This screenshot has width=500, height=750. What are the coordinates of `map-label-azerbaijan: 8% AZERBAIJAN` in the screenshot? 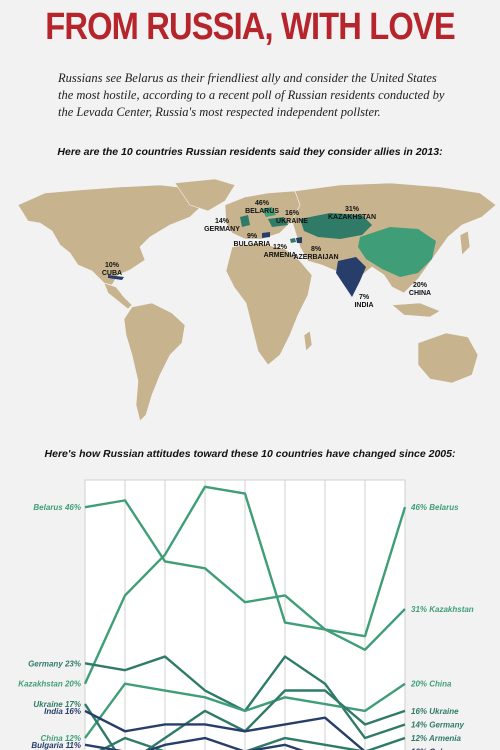 It's located at (315, 253).